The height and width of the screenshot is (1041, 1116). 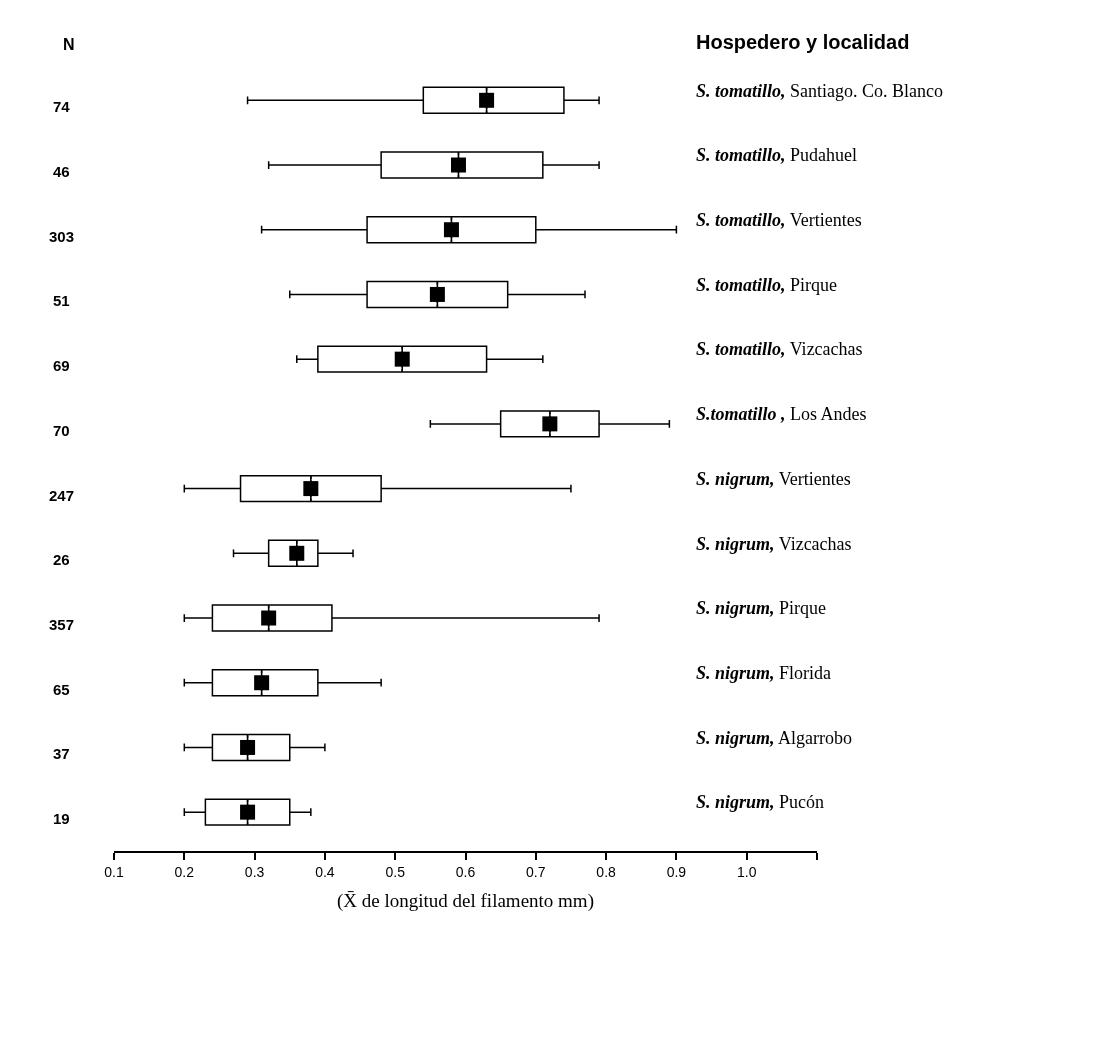 What do you see at coordinates (61, 365) in the screenshot?
I see `text: 69` at bounding box center [61, 365].